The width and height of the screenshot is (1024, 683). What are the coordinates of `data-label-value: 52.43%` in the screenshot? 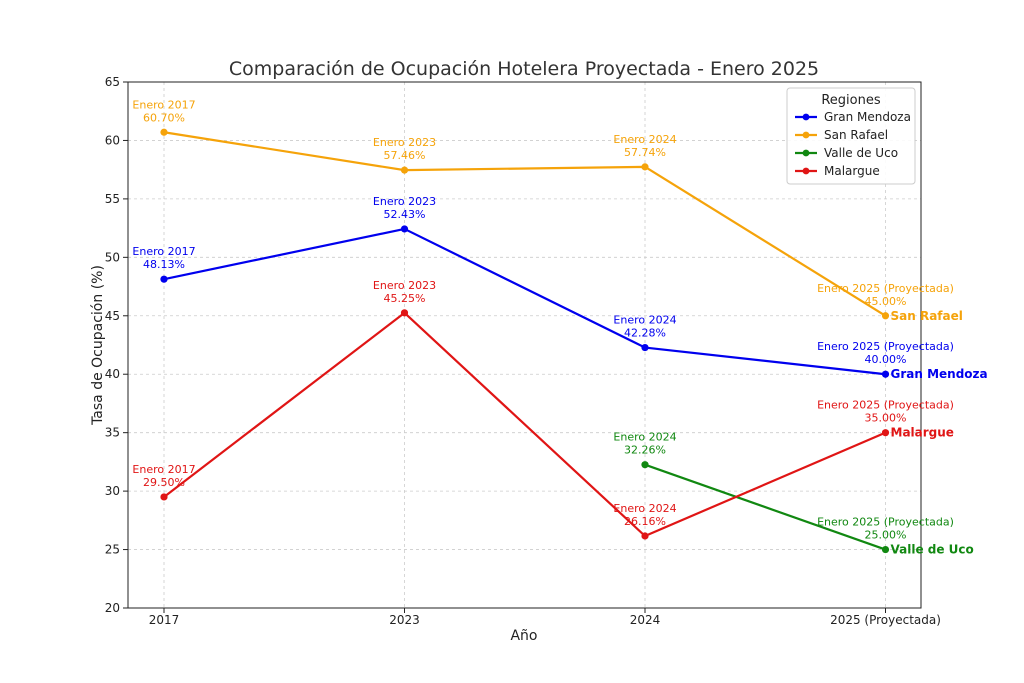 It's located at (405, 214).